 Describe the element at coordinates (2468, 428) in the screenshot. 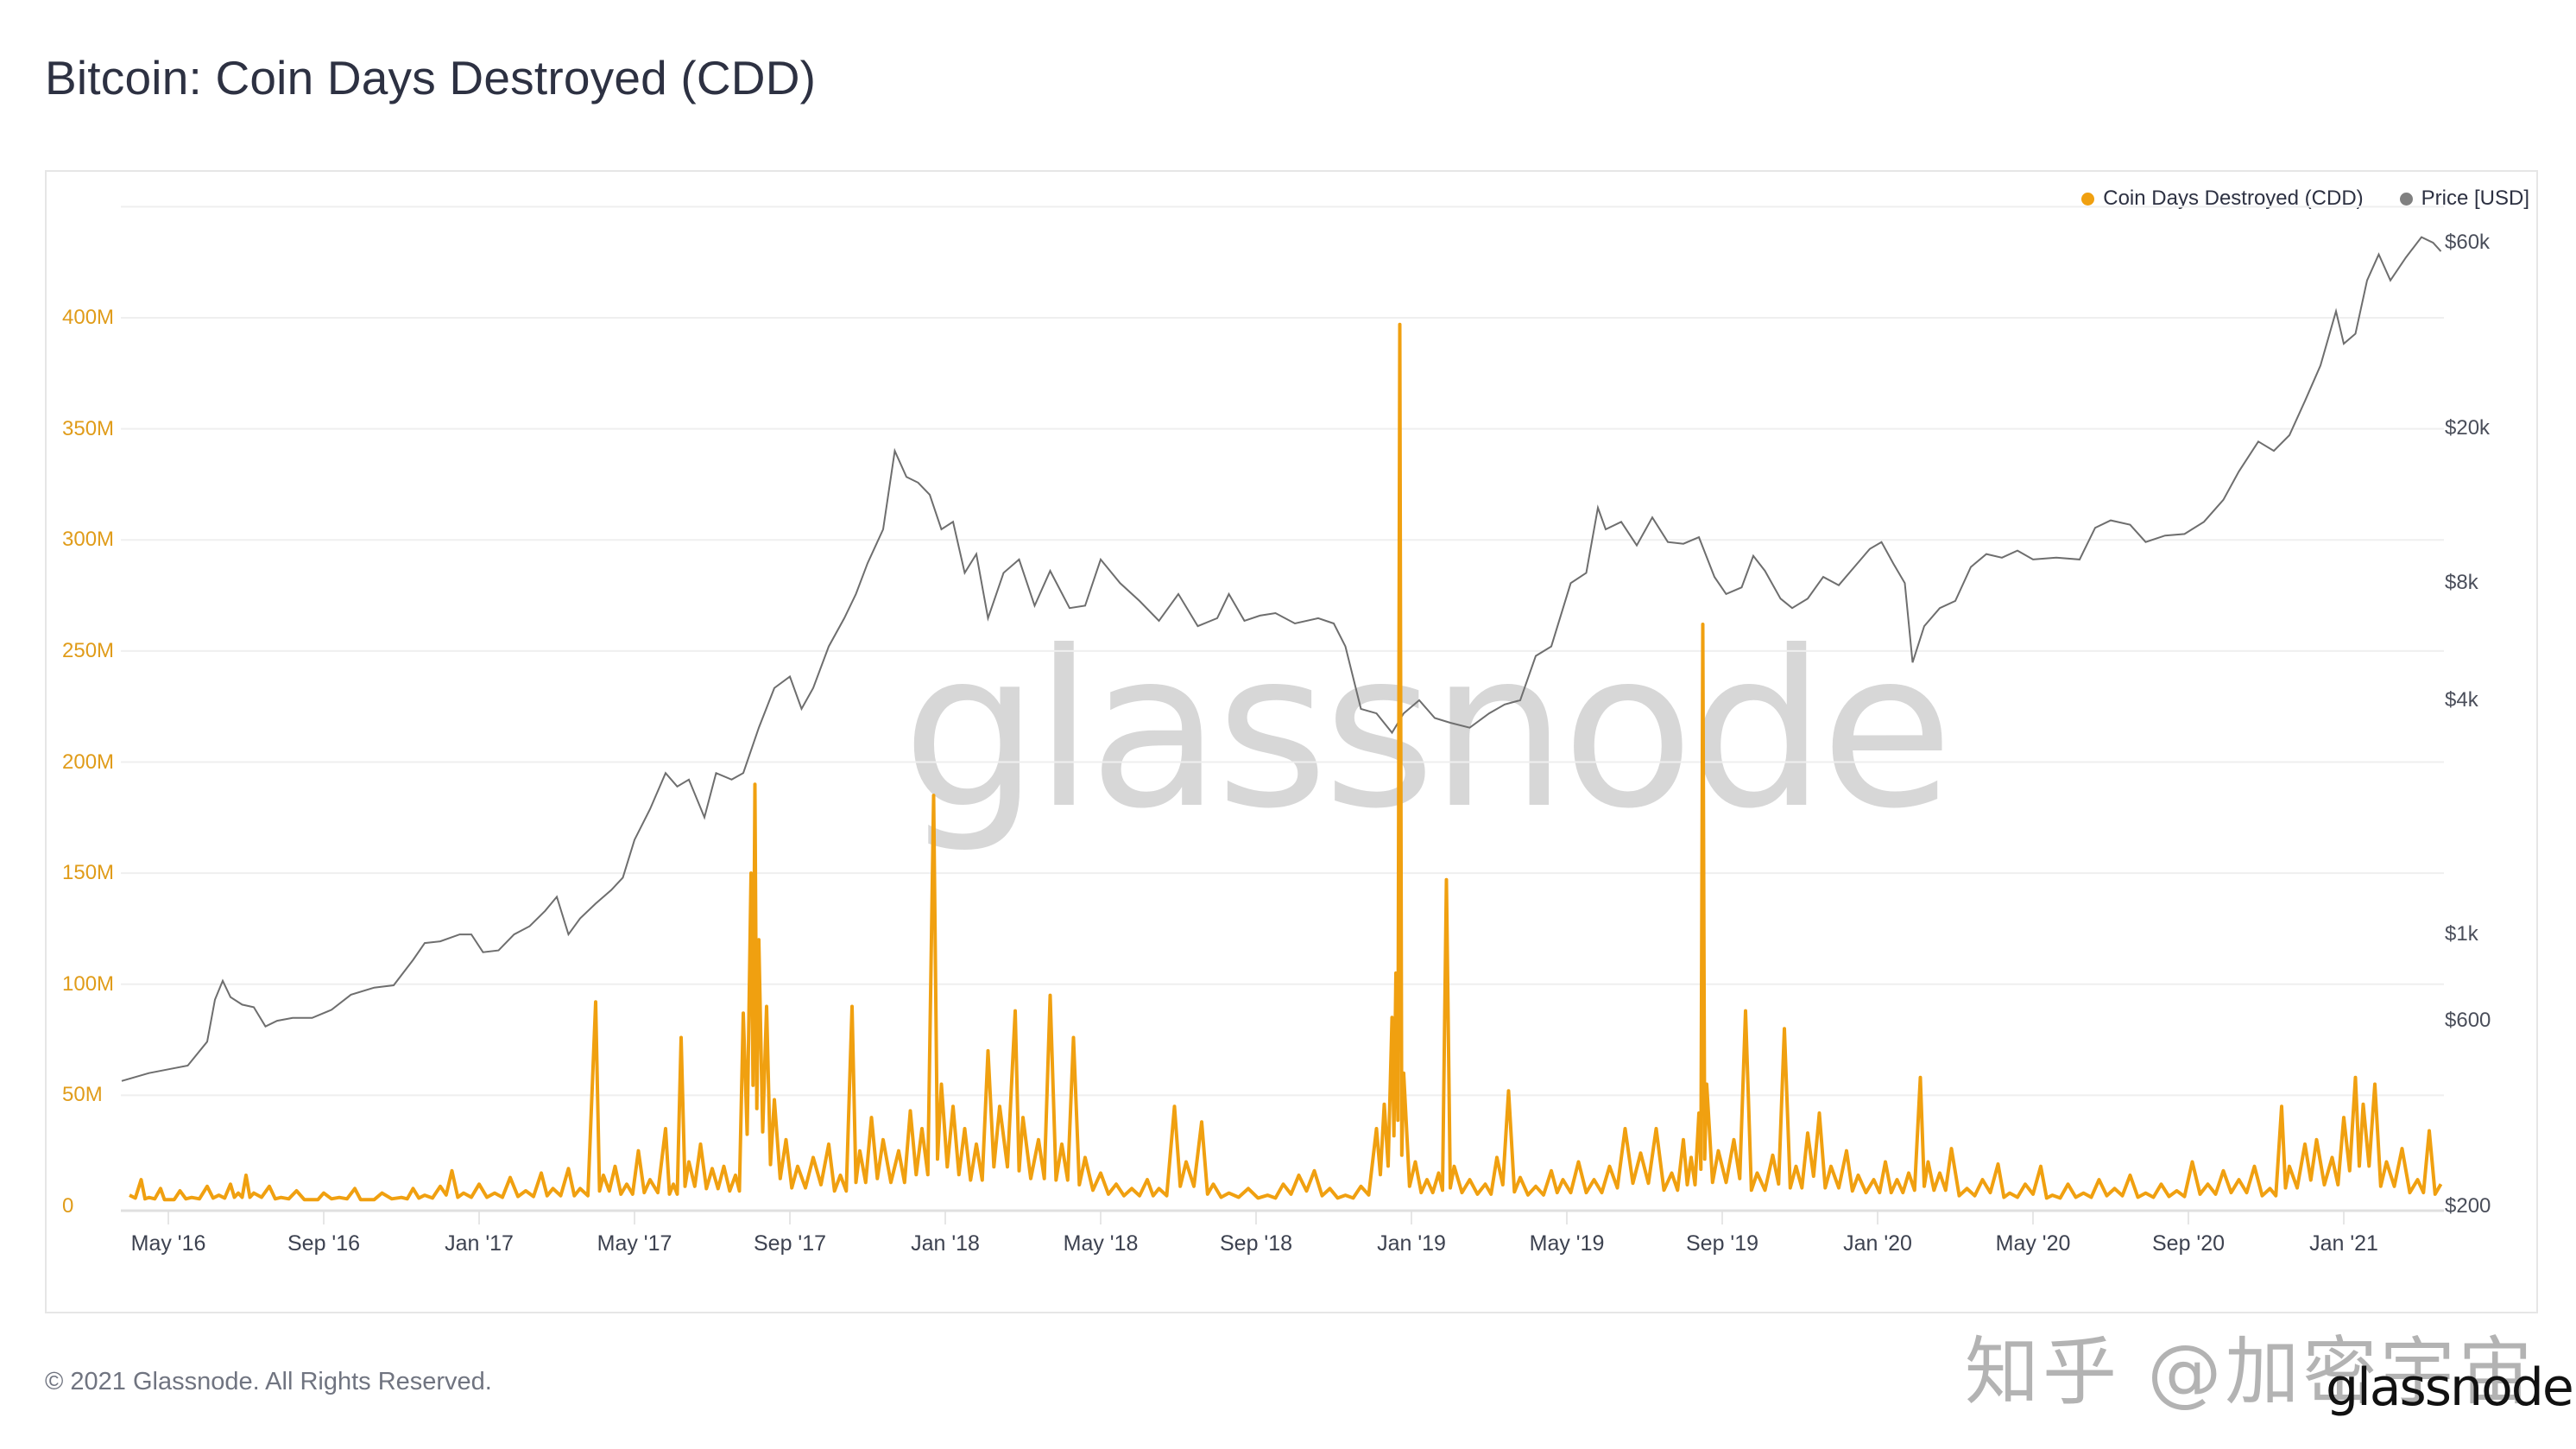

I see `y-right-tick-label: $20k` at that location.